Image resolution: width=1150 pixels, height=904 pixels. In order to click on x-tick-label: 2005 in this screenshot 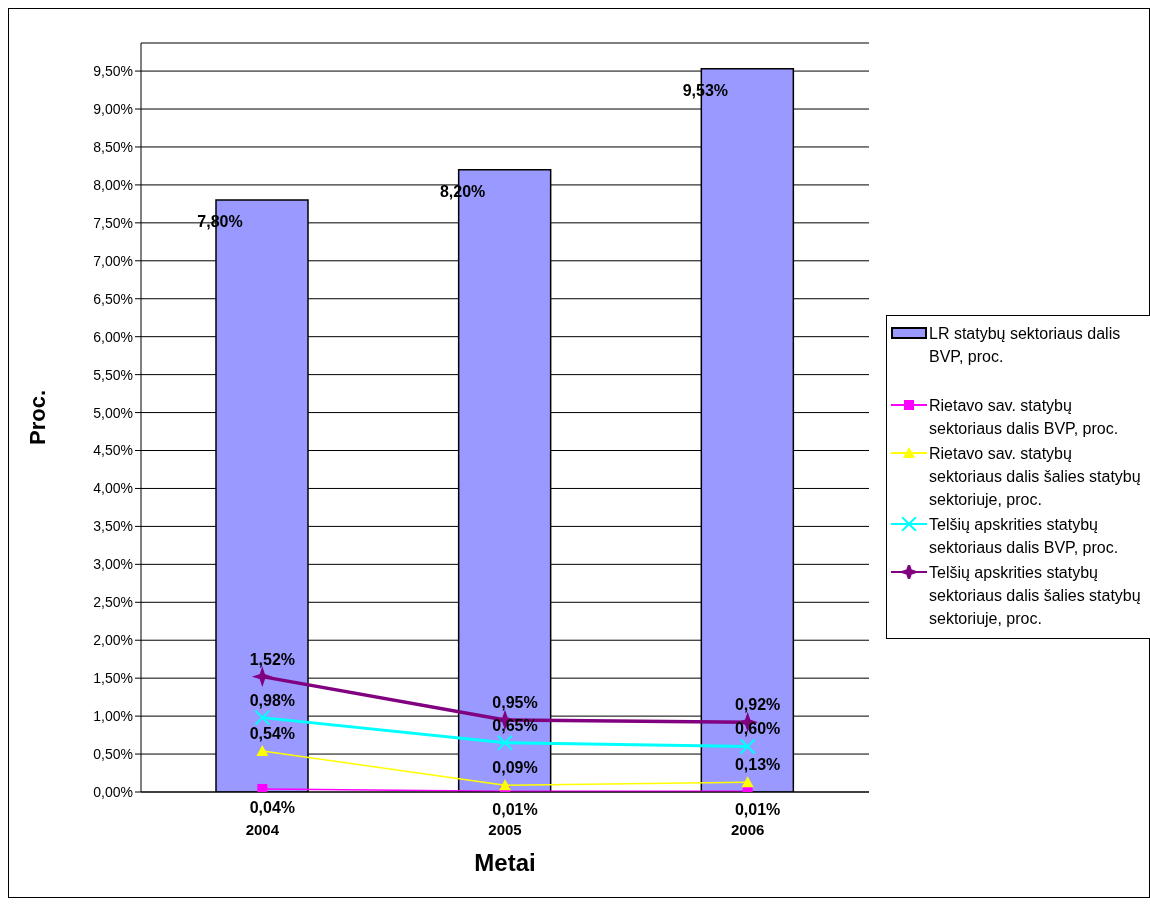, I will do `click(505, 829)`.